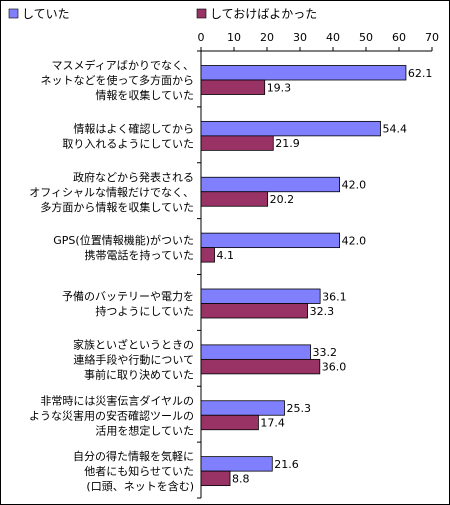 The width and height of the screenshot is (450, 505). What do you see at coordinates (133, 177) in the screenshot?
I see `category-label-line: 政府などから発表される` at bounding box center [133, 177].